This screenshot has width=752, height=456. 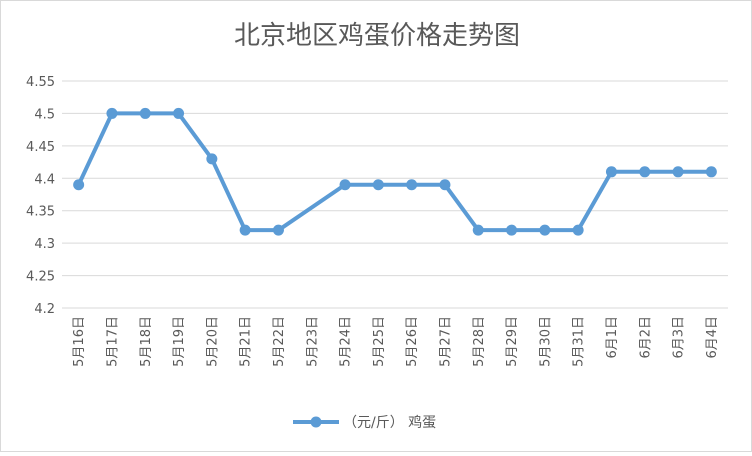 What do you see at coordinates (316, 422) in the screenshot?
I see `legend-marker-swatch` at bounding box center [316, 422].